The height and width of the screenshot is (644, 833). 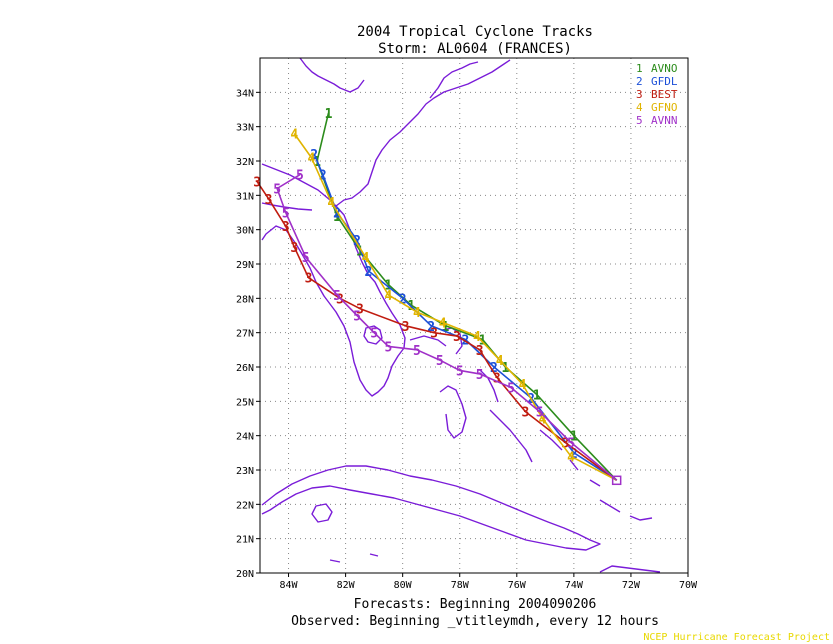 I want to click on lat-tick-label: 22N, so click(x=245, y=505).